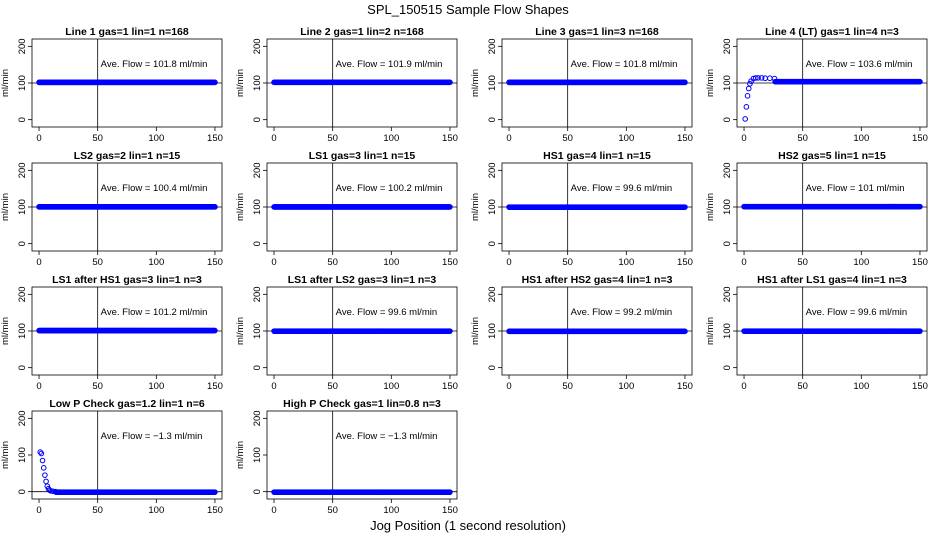 The width and height of the screenshot is (936, 540). I want to click on panel-title: Line 2 gas=1 lin=2 n=168, so click(362, 32).